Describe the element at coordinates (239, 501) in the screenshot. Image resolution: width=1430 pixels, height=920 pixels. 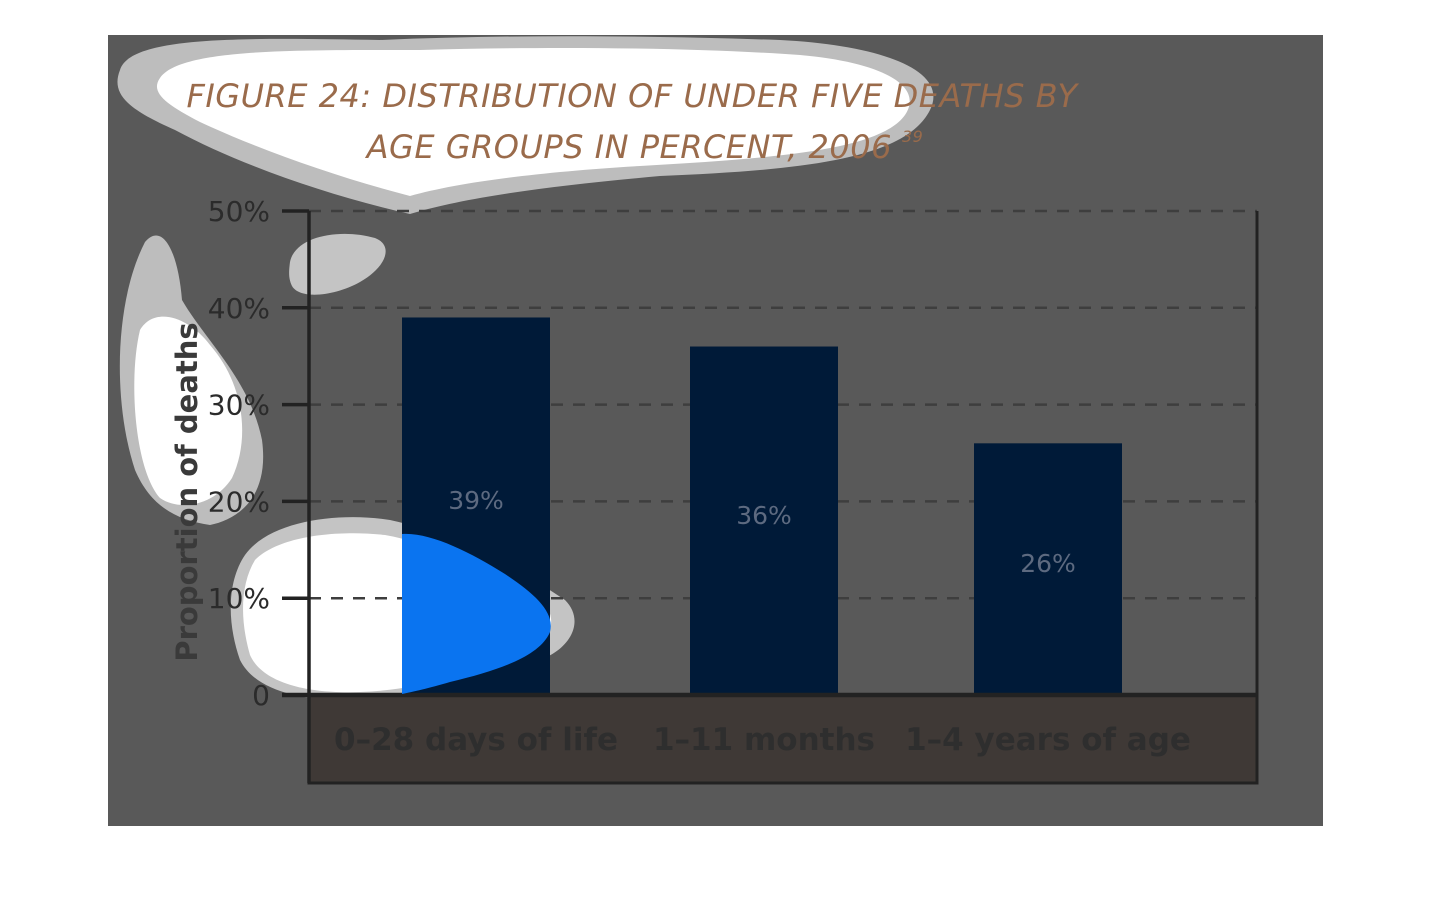
I see `y-tick-label: 20%` at that location.